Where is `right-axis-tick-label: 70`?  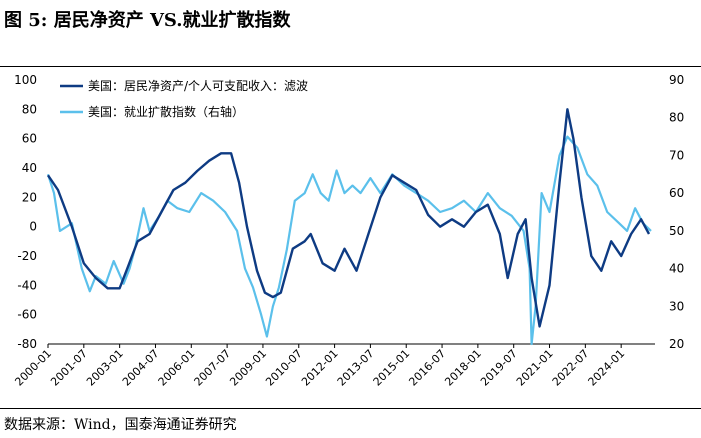
right-axis-tick-label: 70 is located at coordinates (676, 155).